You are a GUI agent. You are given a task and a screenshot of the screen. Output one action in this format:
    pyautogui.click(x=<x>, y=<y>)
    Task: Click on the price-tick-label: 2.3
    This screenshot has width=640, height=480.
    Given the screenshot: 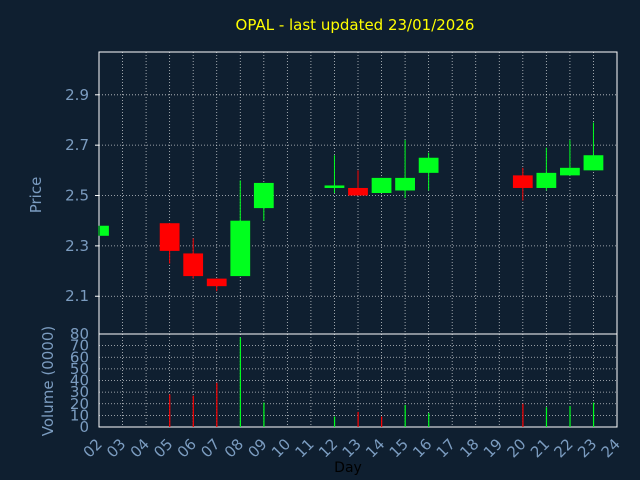 What is the action you would take?
    pyautogui.click(x=77, y=246)
    